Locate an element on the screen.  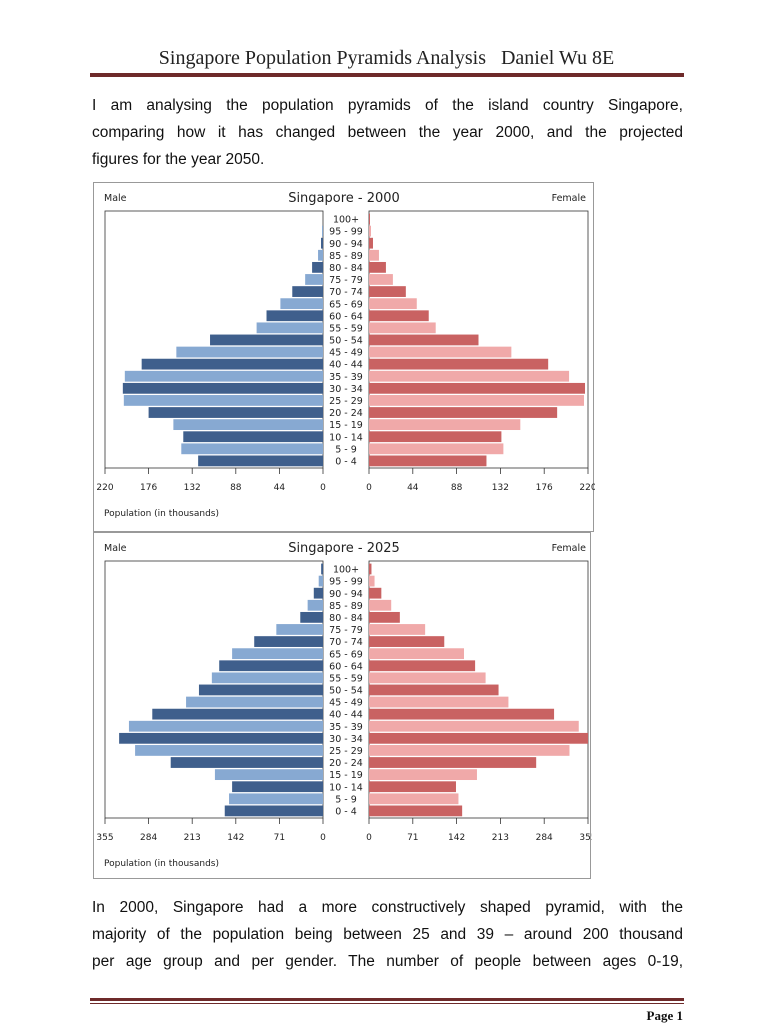
age-group-label: 75 - 79 is located at coordinates (346, 280).